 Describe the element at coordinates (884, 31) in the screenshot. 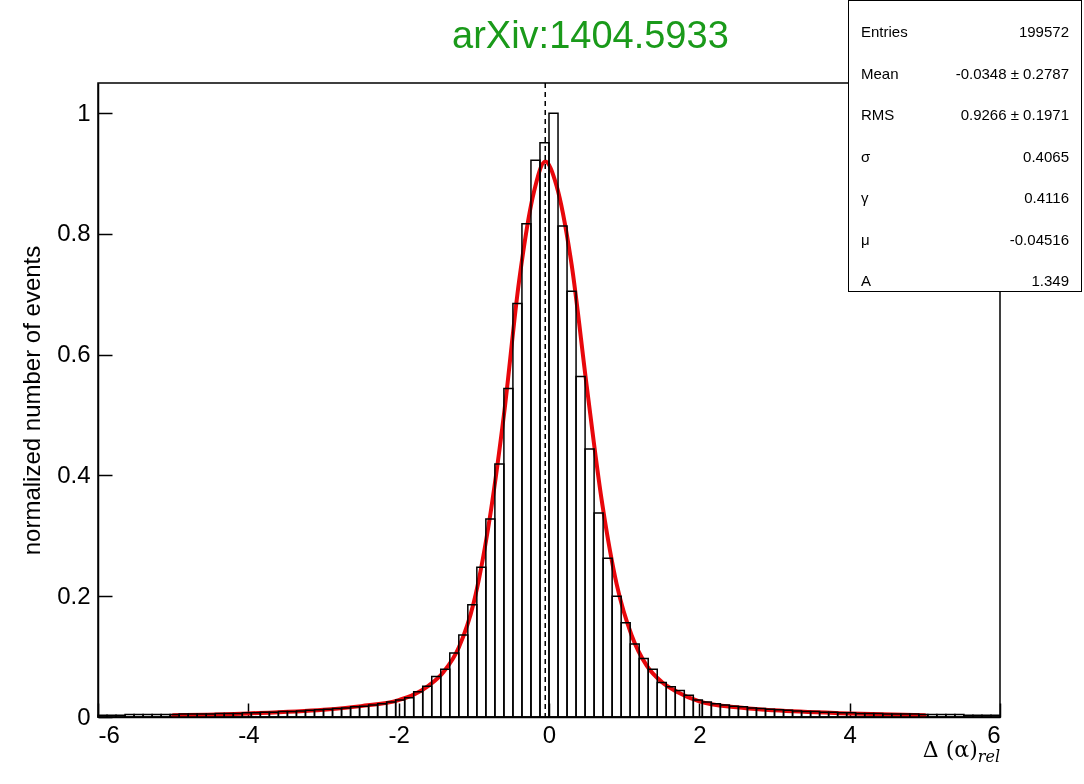

I see `text: Entries` at that location.